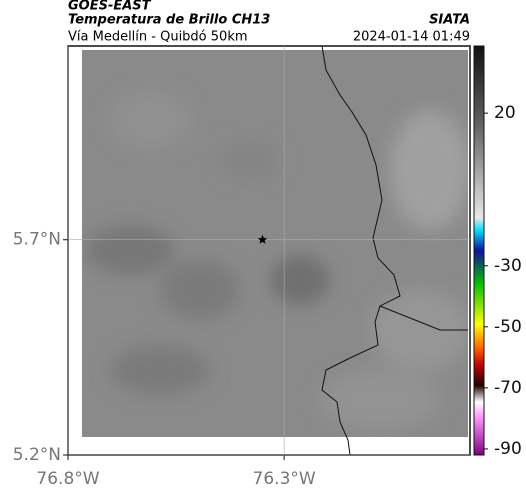  Describe the element at coordinates (37, 240) in the screenshot. I see `y-tick-label: 5.7°N` at that location.